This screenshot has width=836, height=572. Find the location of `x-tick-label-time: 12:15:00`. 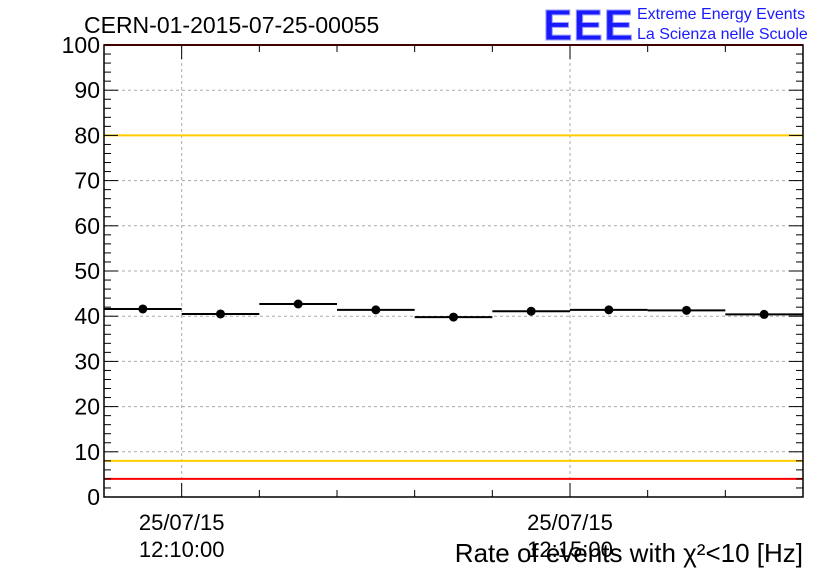

x-tick-label-time: 12:15:00 is located at coordinates (570, 549).